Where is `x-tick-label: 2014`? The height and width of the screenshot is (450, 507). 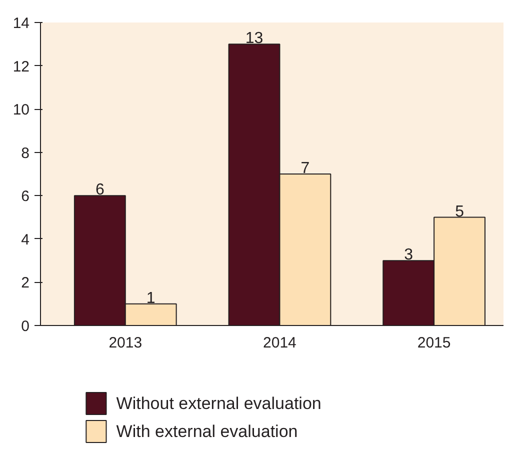
x-tick-label: 2014 is located at coordinates (279, 343).